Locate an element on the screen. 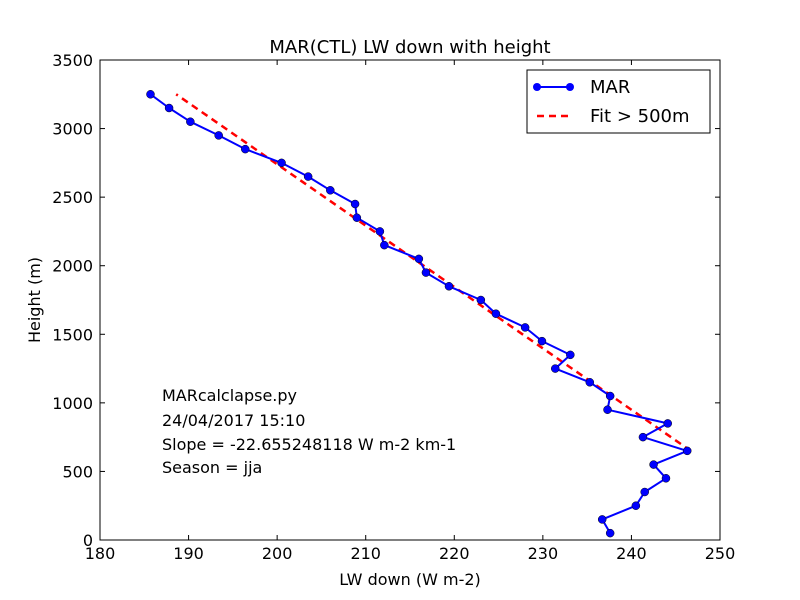 The height and width of the screenshot is (600, 800). y-tick-label: 500 is located at coordinates (77, 471).